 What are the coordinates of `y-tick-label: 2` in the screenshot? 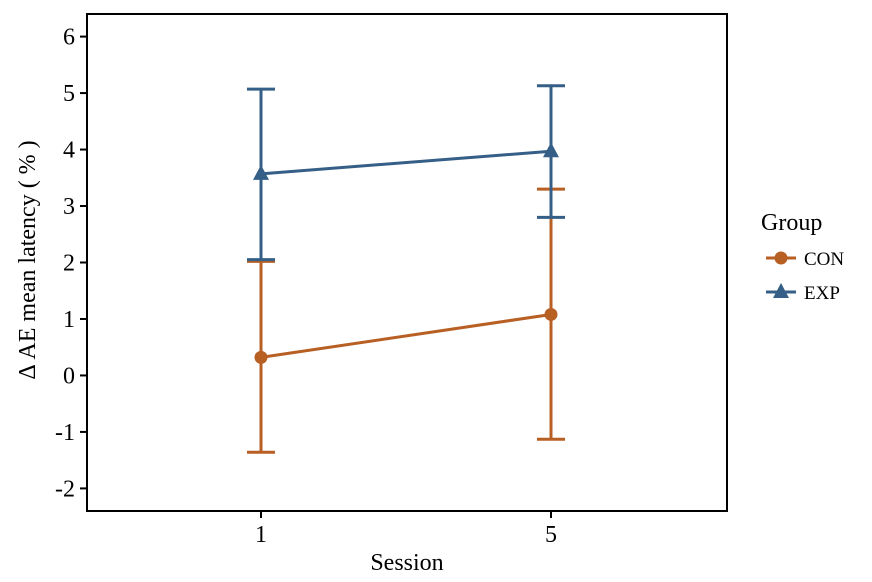 It's located at (69, 264).